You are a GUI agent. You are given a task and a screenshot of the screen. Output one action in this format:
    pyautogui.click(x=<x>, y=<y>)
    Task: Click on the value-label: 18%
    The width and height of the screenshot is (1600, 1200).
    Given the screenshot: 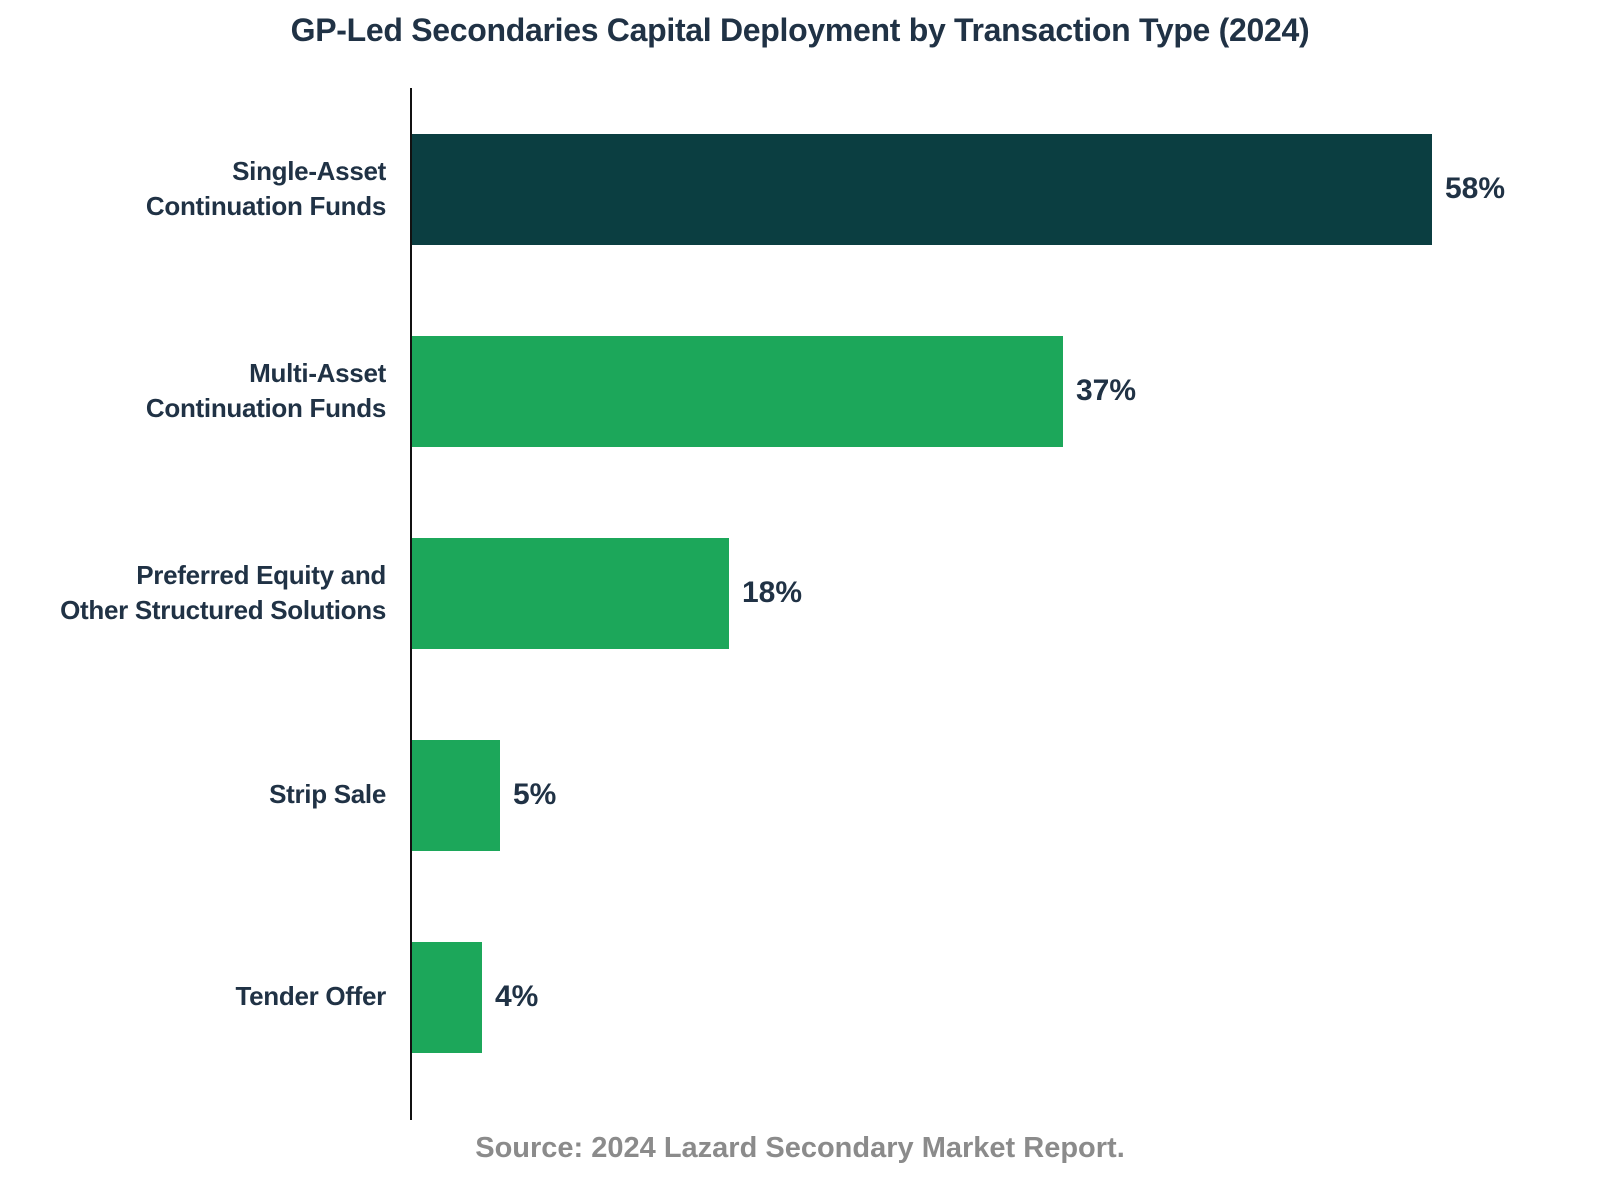 What is the action you would take?
    pyautogui.click(x=772, y=592)
    